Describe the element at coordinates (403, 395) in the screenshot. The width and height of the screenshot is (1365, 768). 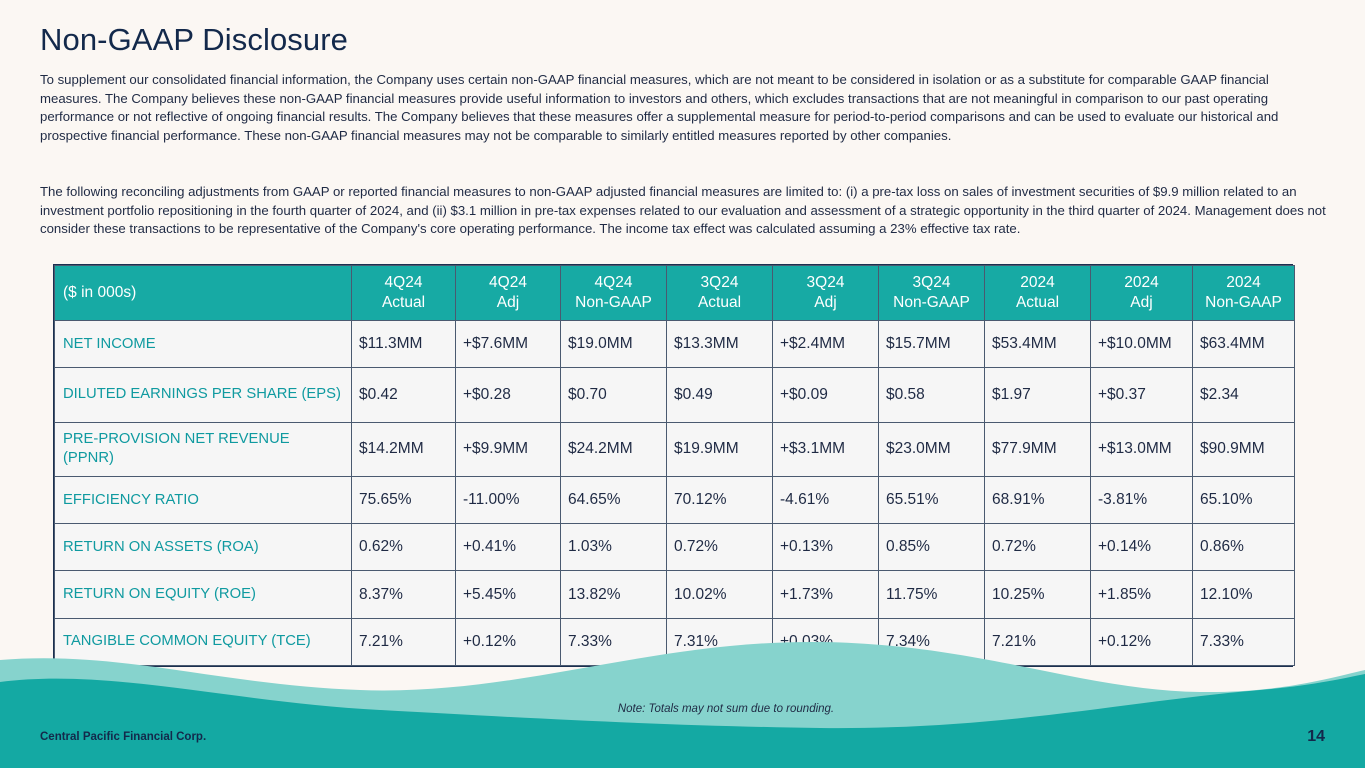
I see `table-cell: $0.42` at that location.